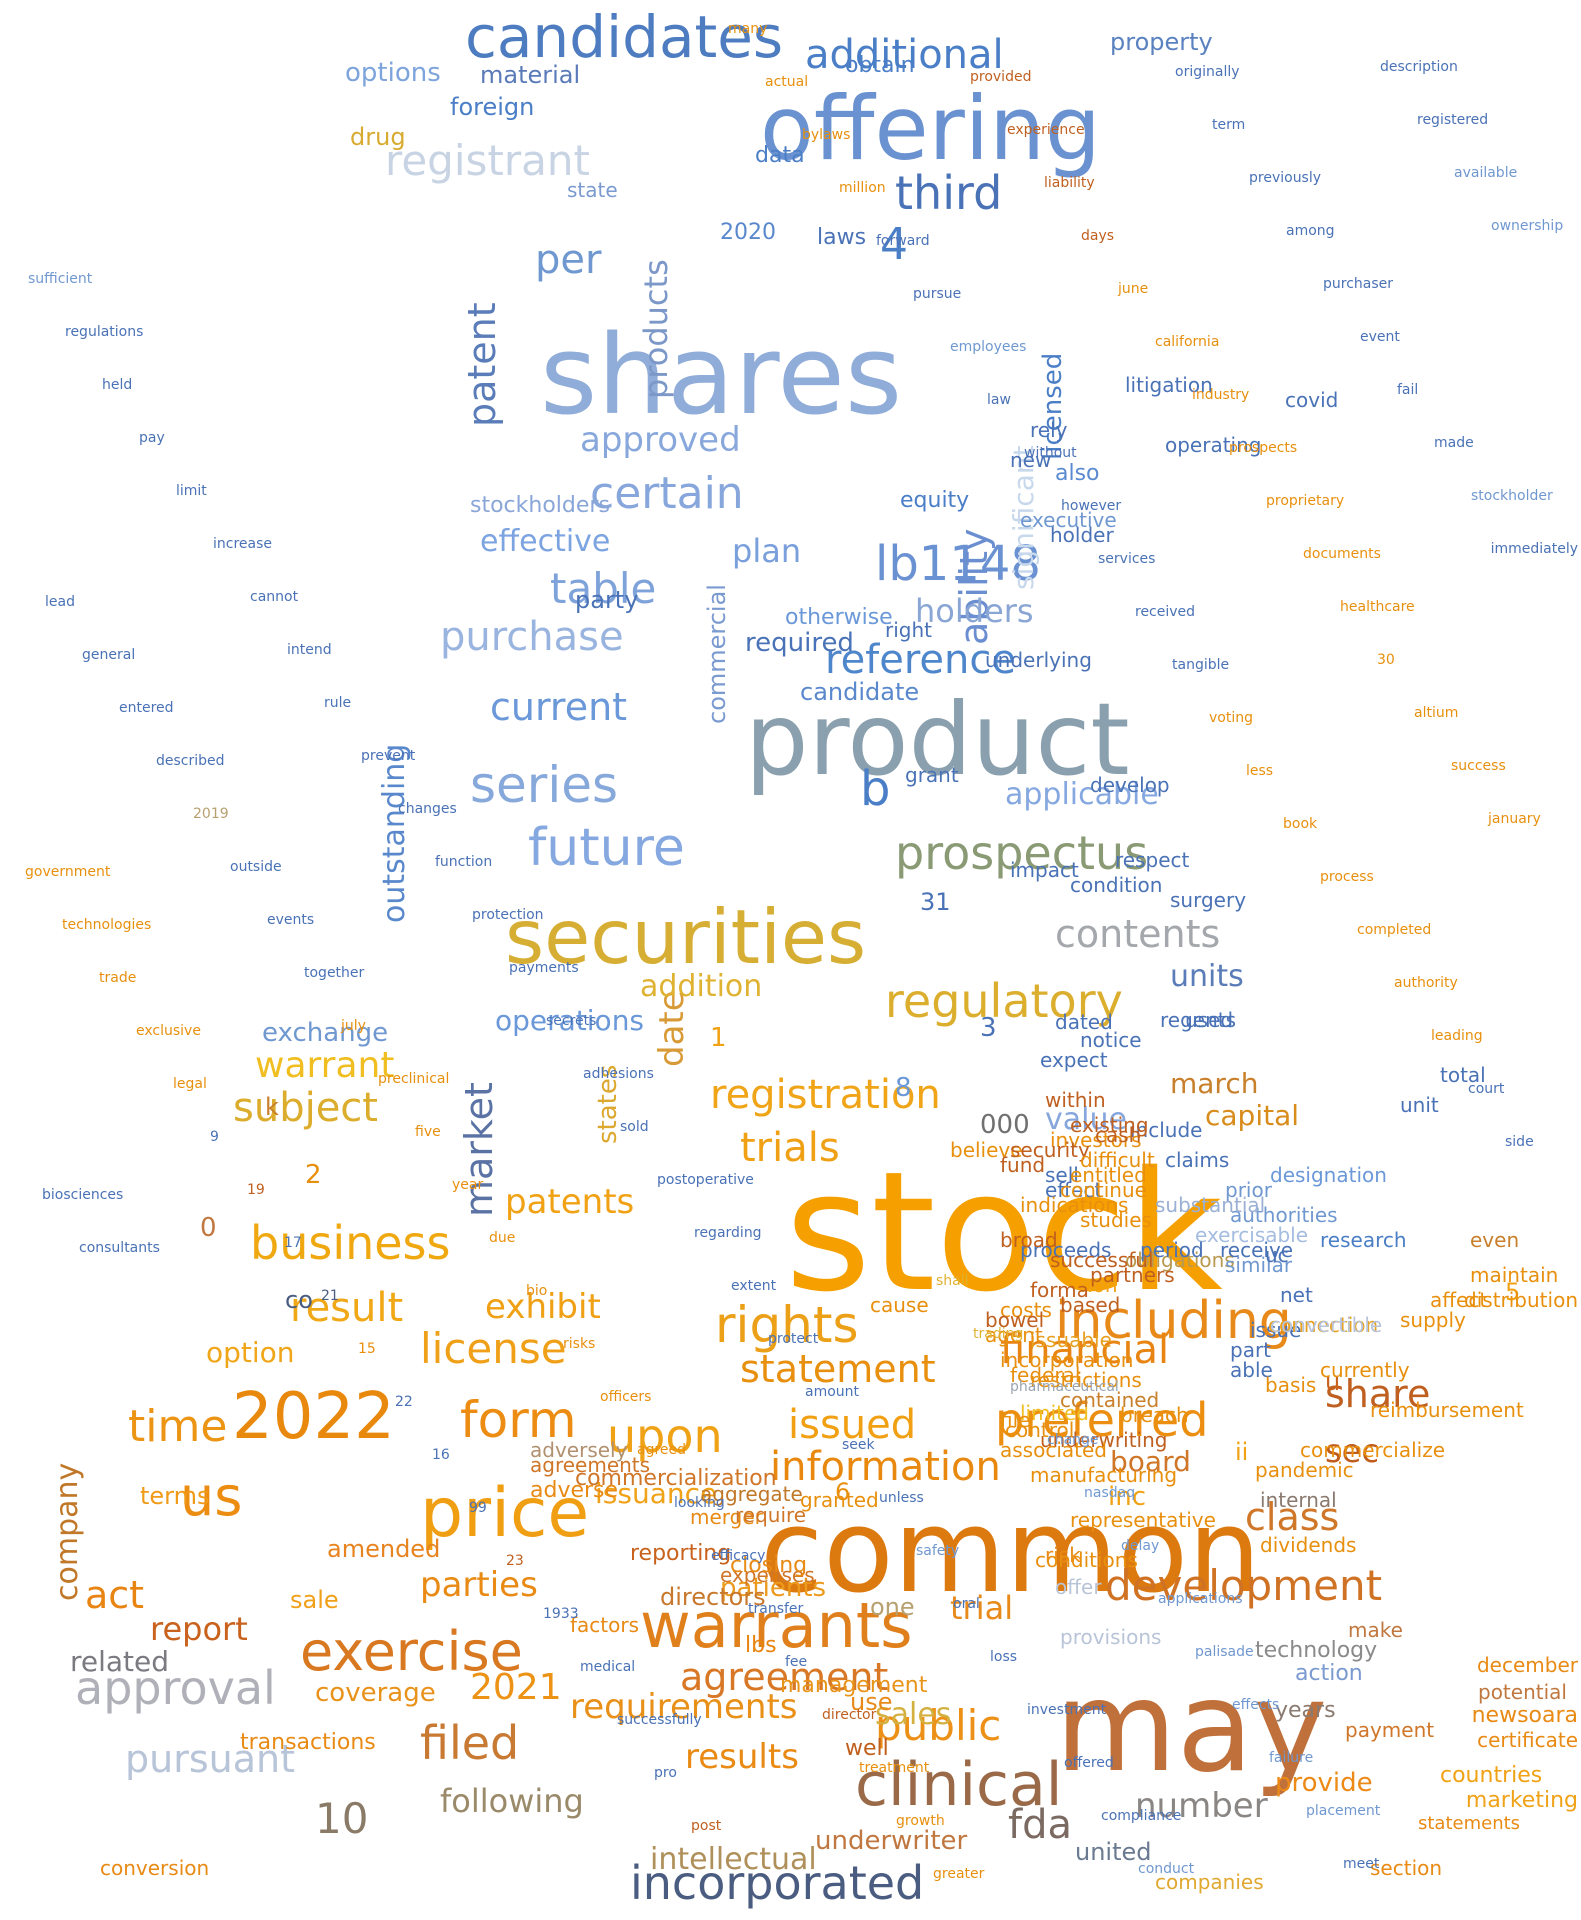 The width and height of the screenshot is (1581, 1920). I want to click on cloud-word: limited, so click(1054, 1413).